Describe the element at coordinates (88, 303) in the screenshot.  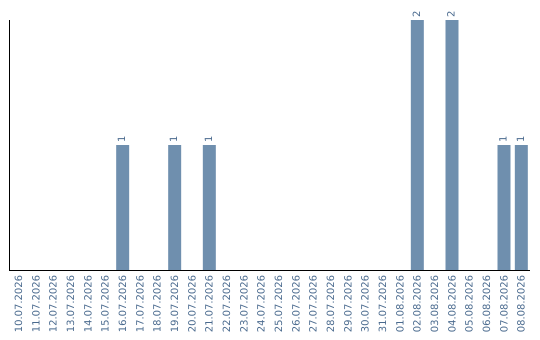
I see `x-tick-label: 14.07.2026` at that location.